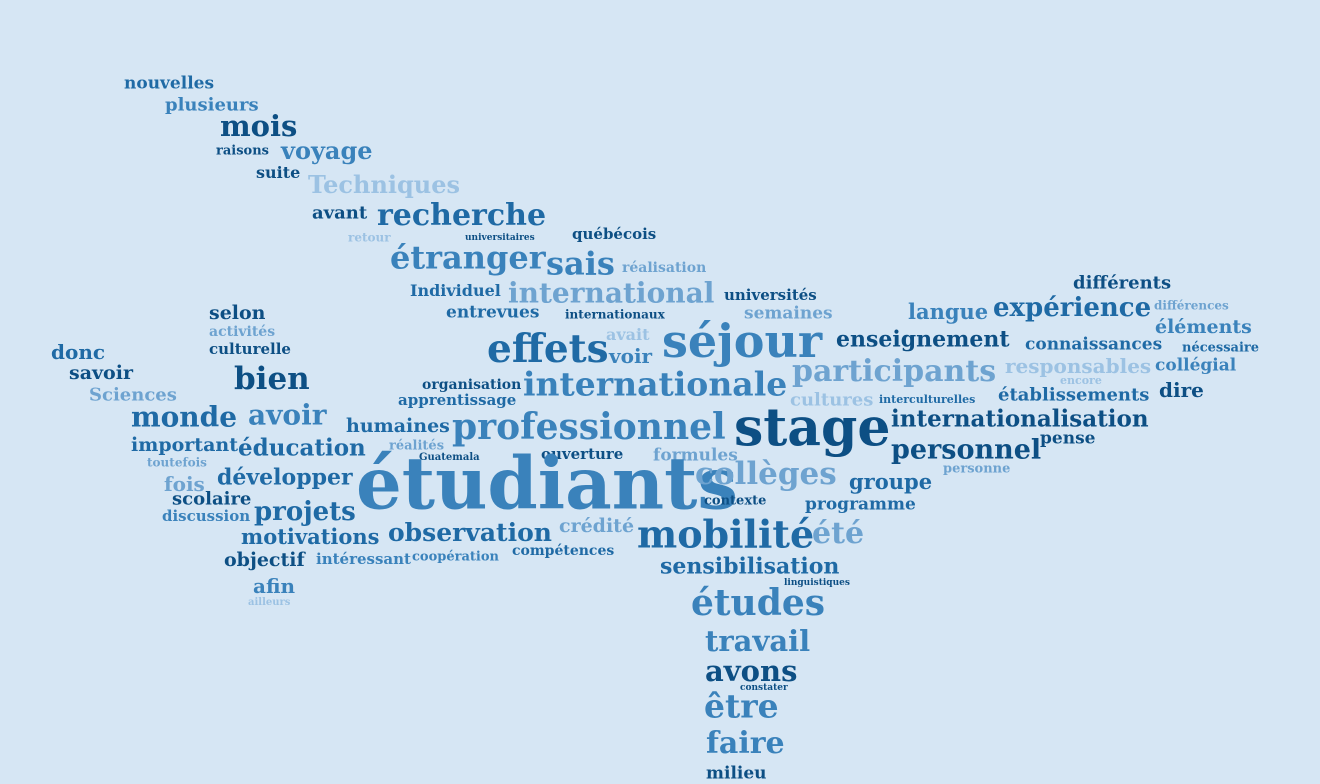 The image size is (1320, 784). What do you see at coordinates (272, 379) in the screenshot?
I see `word-bien: bien` at bounding box center [272, 379].